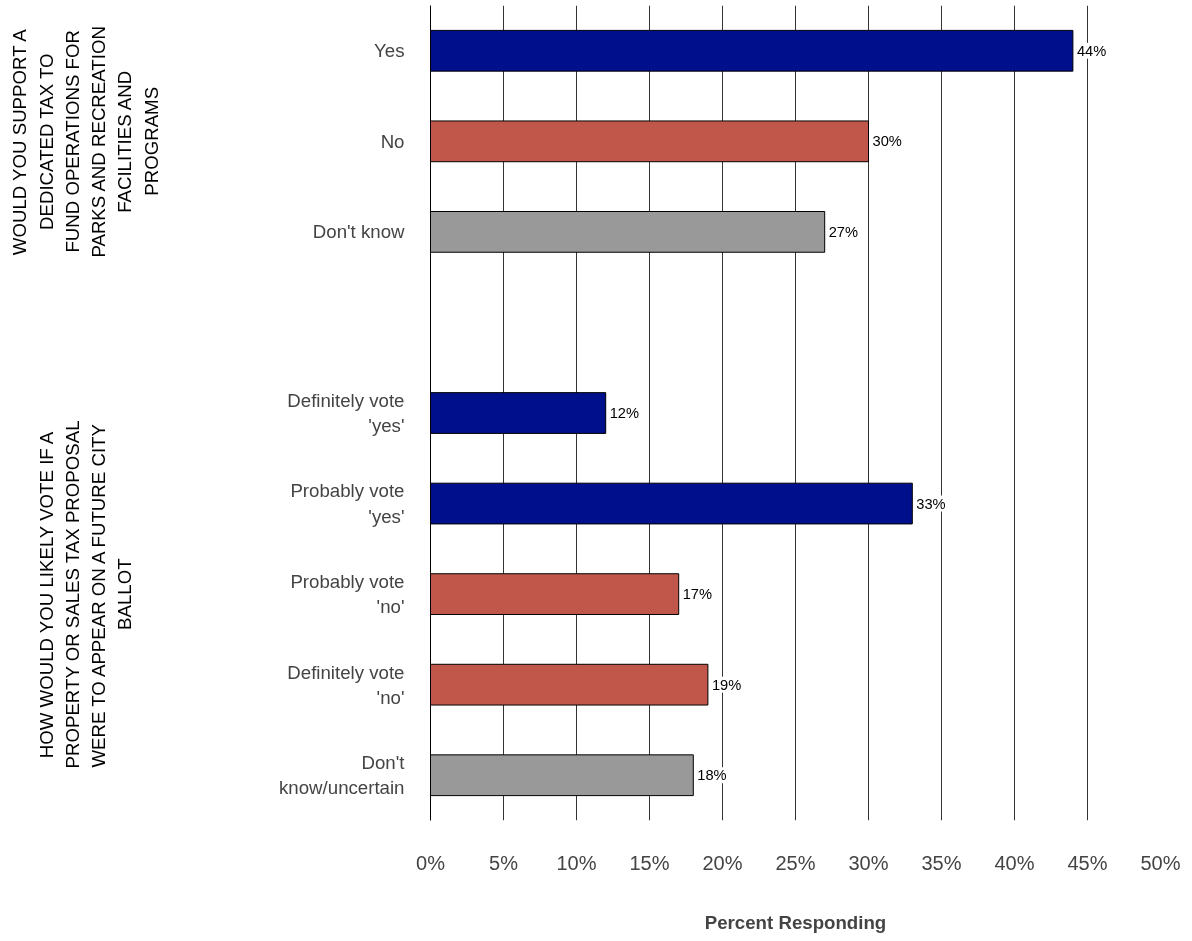  What do you see at coordinates (389, 51) in the screenshot?
I see `y-tick-label: Yes` at bounding box center [389, 51].